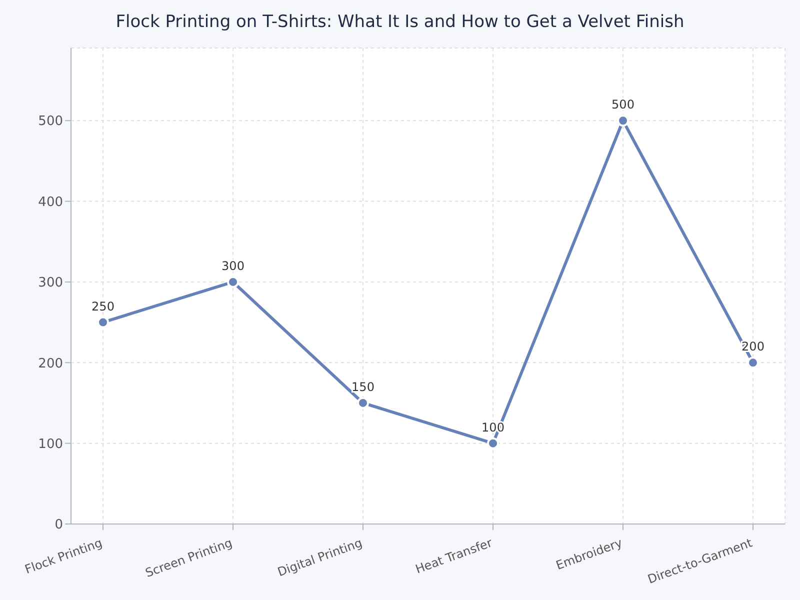 The image size is (800, 600). What do you see at coordinates (50, 202) in the screenshot?
I see `y-tick-label: 400` at bounding box center [50, 202].